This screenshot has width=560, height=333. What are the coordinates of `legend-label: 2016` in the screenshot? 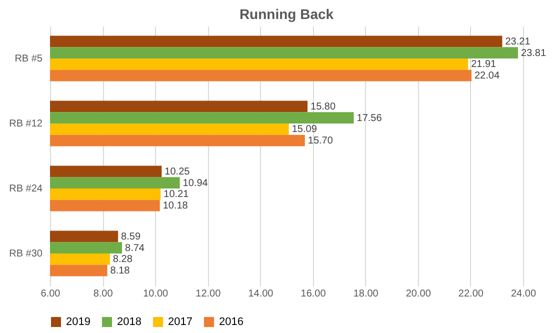 It's located at (231, 322).